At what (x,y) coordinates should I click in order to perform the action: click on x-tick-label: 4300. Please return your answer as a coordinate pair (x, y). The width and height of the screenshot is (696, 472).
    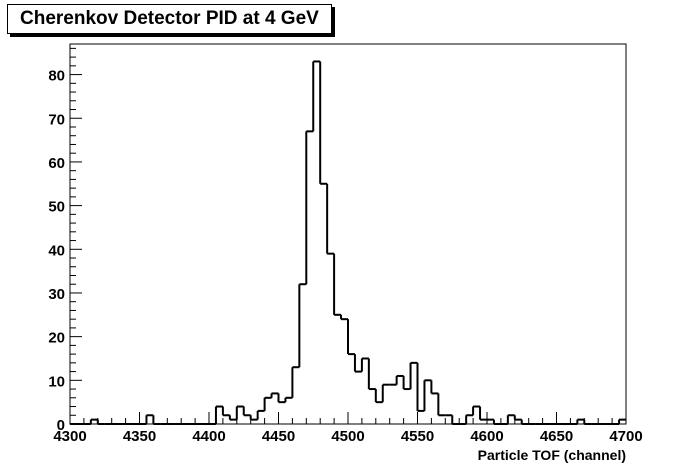
    Looking at the image, I should click on (69, 436).